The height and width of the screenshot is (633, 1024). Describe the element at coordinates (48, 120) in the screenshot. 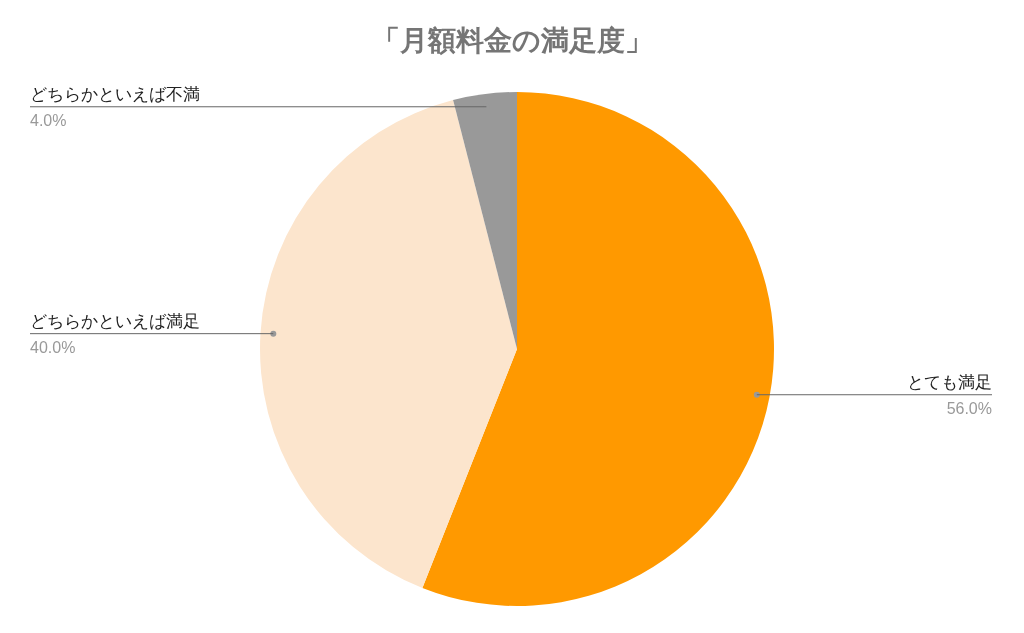

I see `data-label: 4.0%` at that location.